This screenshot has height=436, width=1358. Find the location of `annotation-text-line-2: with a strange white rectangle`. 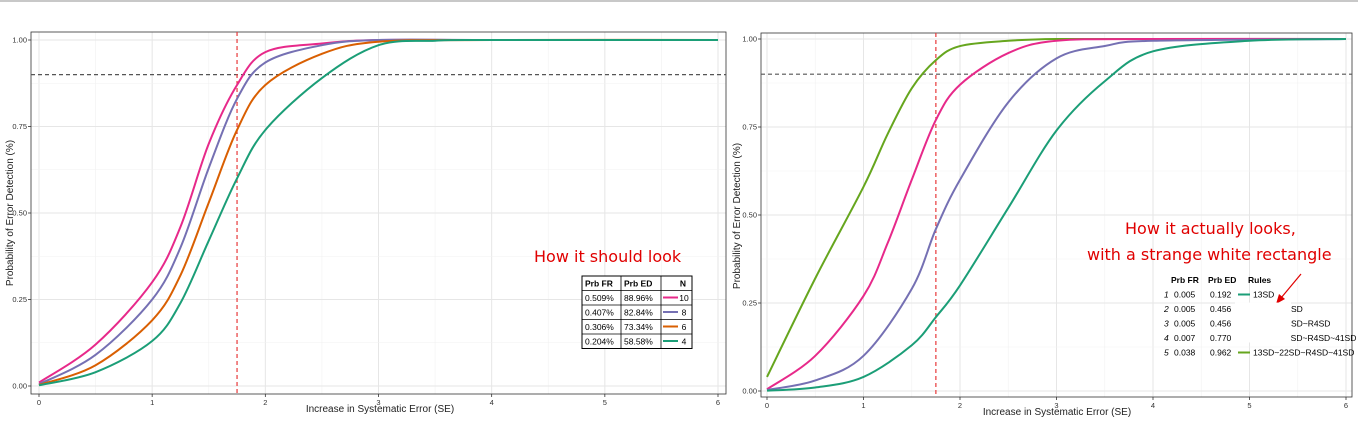

annotation-text-line-2: with a strange white rectangle is located at coordinates (1209, 254).